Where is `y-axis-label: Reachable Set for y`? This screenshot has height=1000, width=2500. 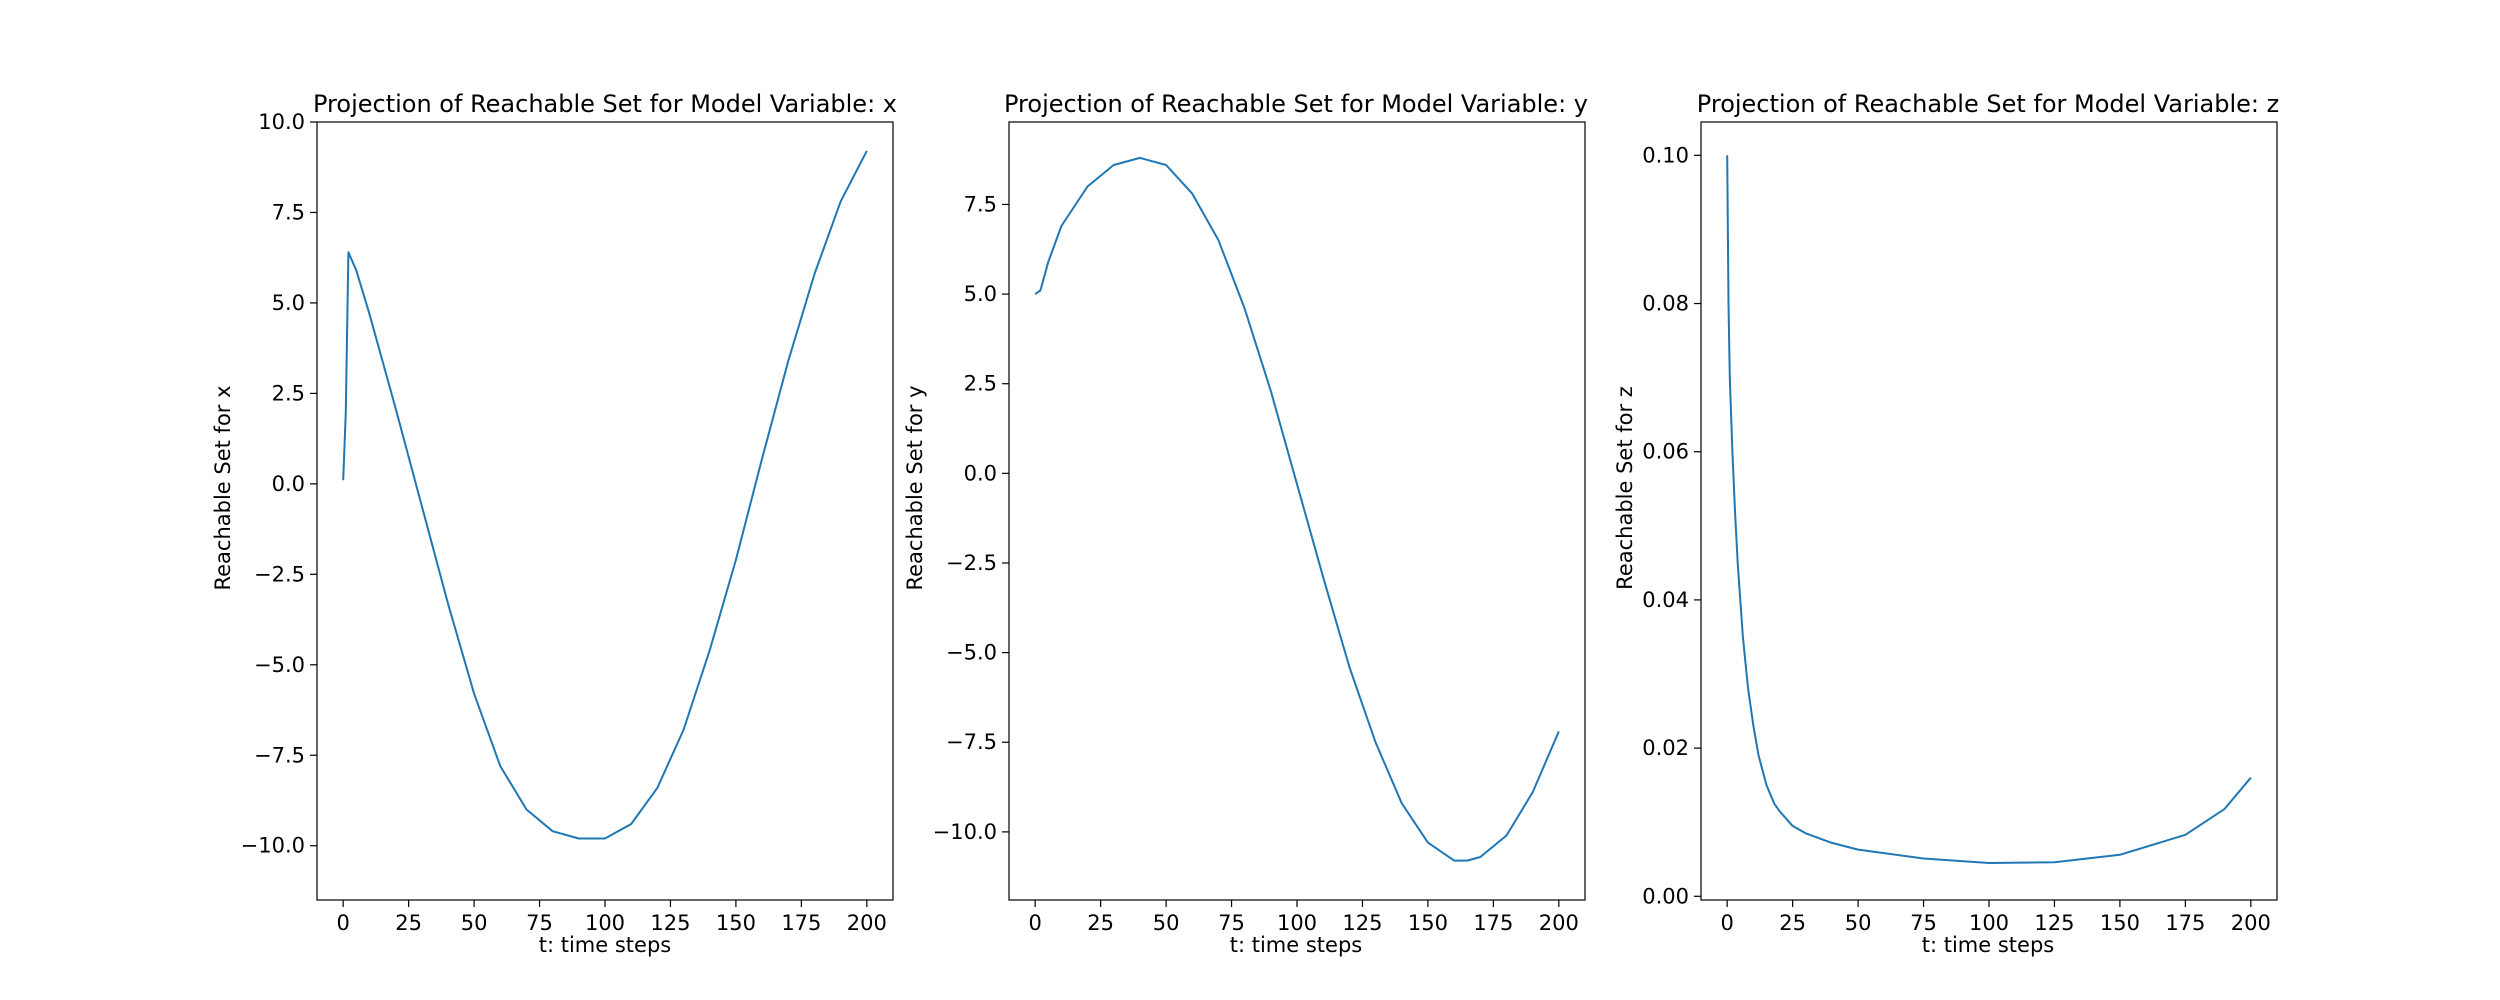
y-axis-label: Reachable Set for y is located at coordinates (915, 487).